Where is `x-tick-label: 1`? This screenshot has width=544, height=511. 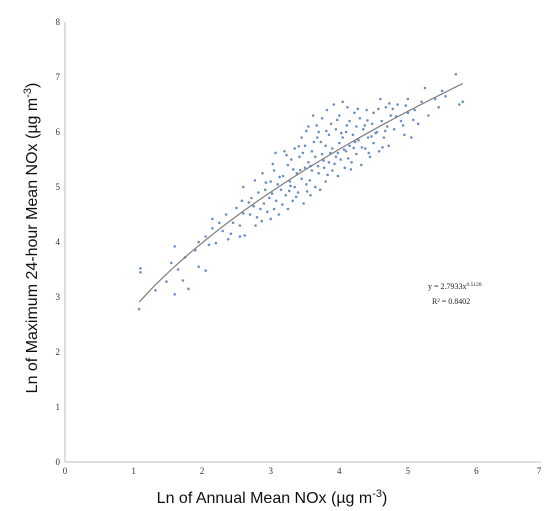 x-tick-label: 1 is located at coordinates (133, 471).